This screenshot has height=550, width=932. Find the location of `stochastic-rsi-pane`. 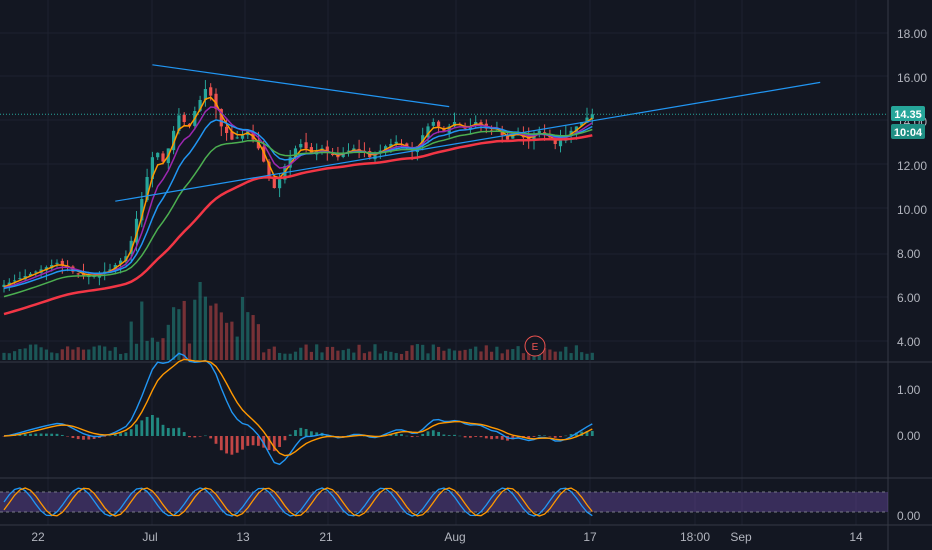

stochastic-rsi-pane is located at coordinates (444, 502).